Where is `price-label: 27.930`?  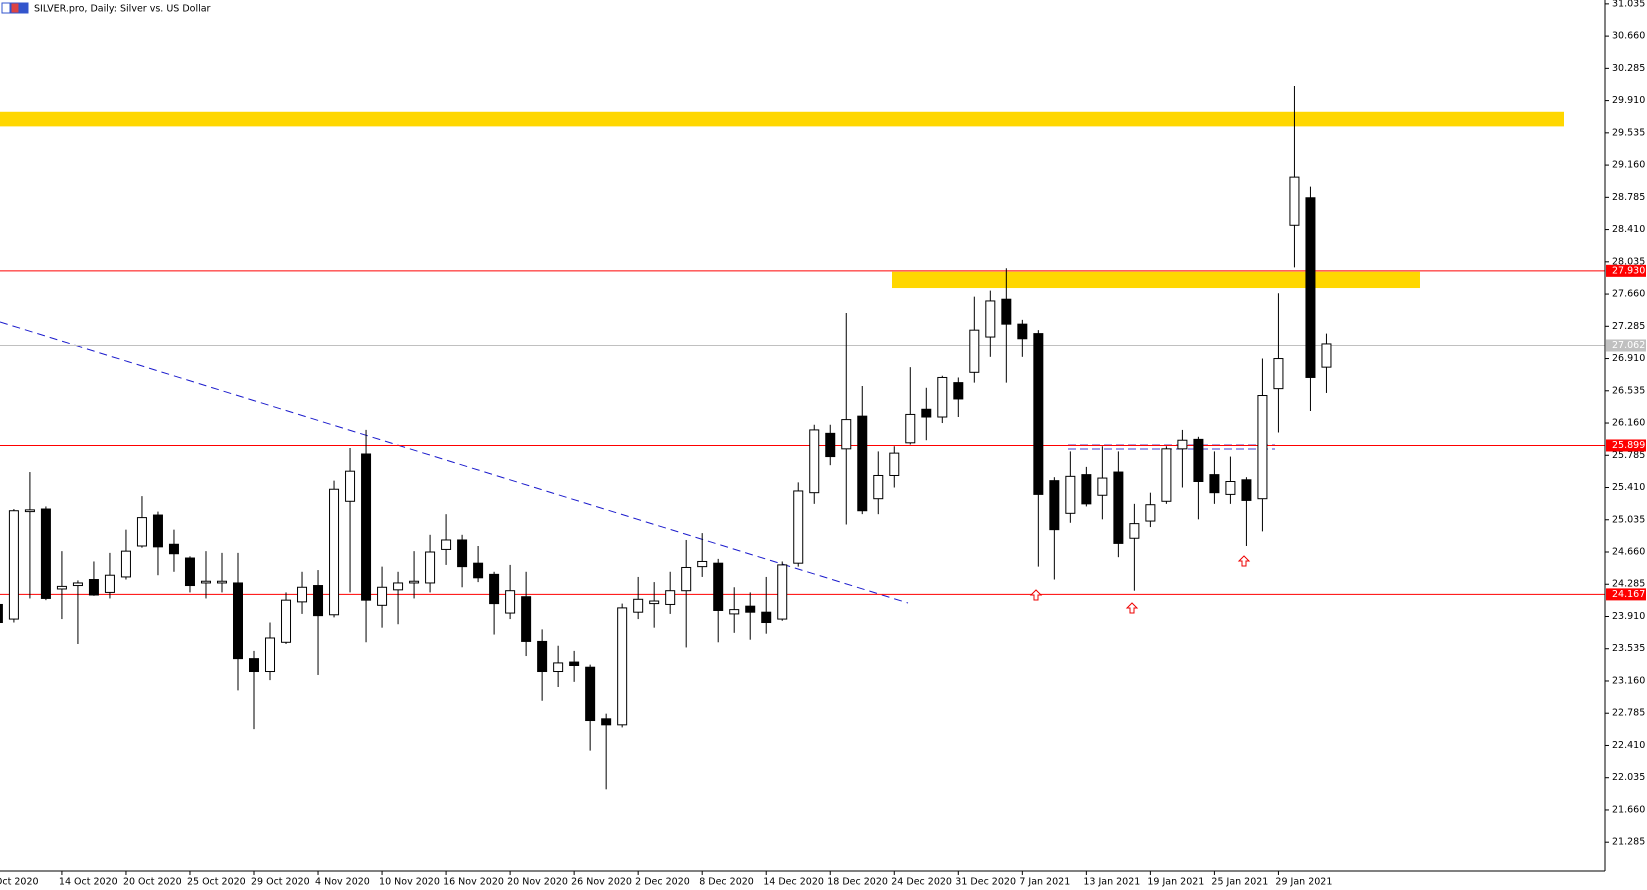
price-label: 27.930 is located at coordinates (1628, 270).